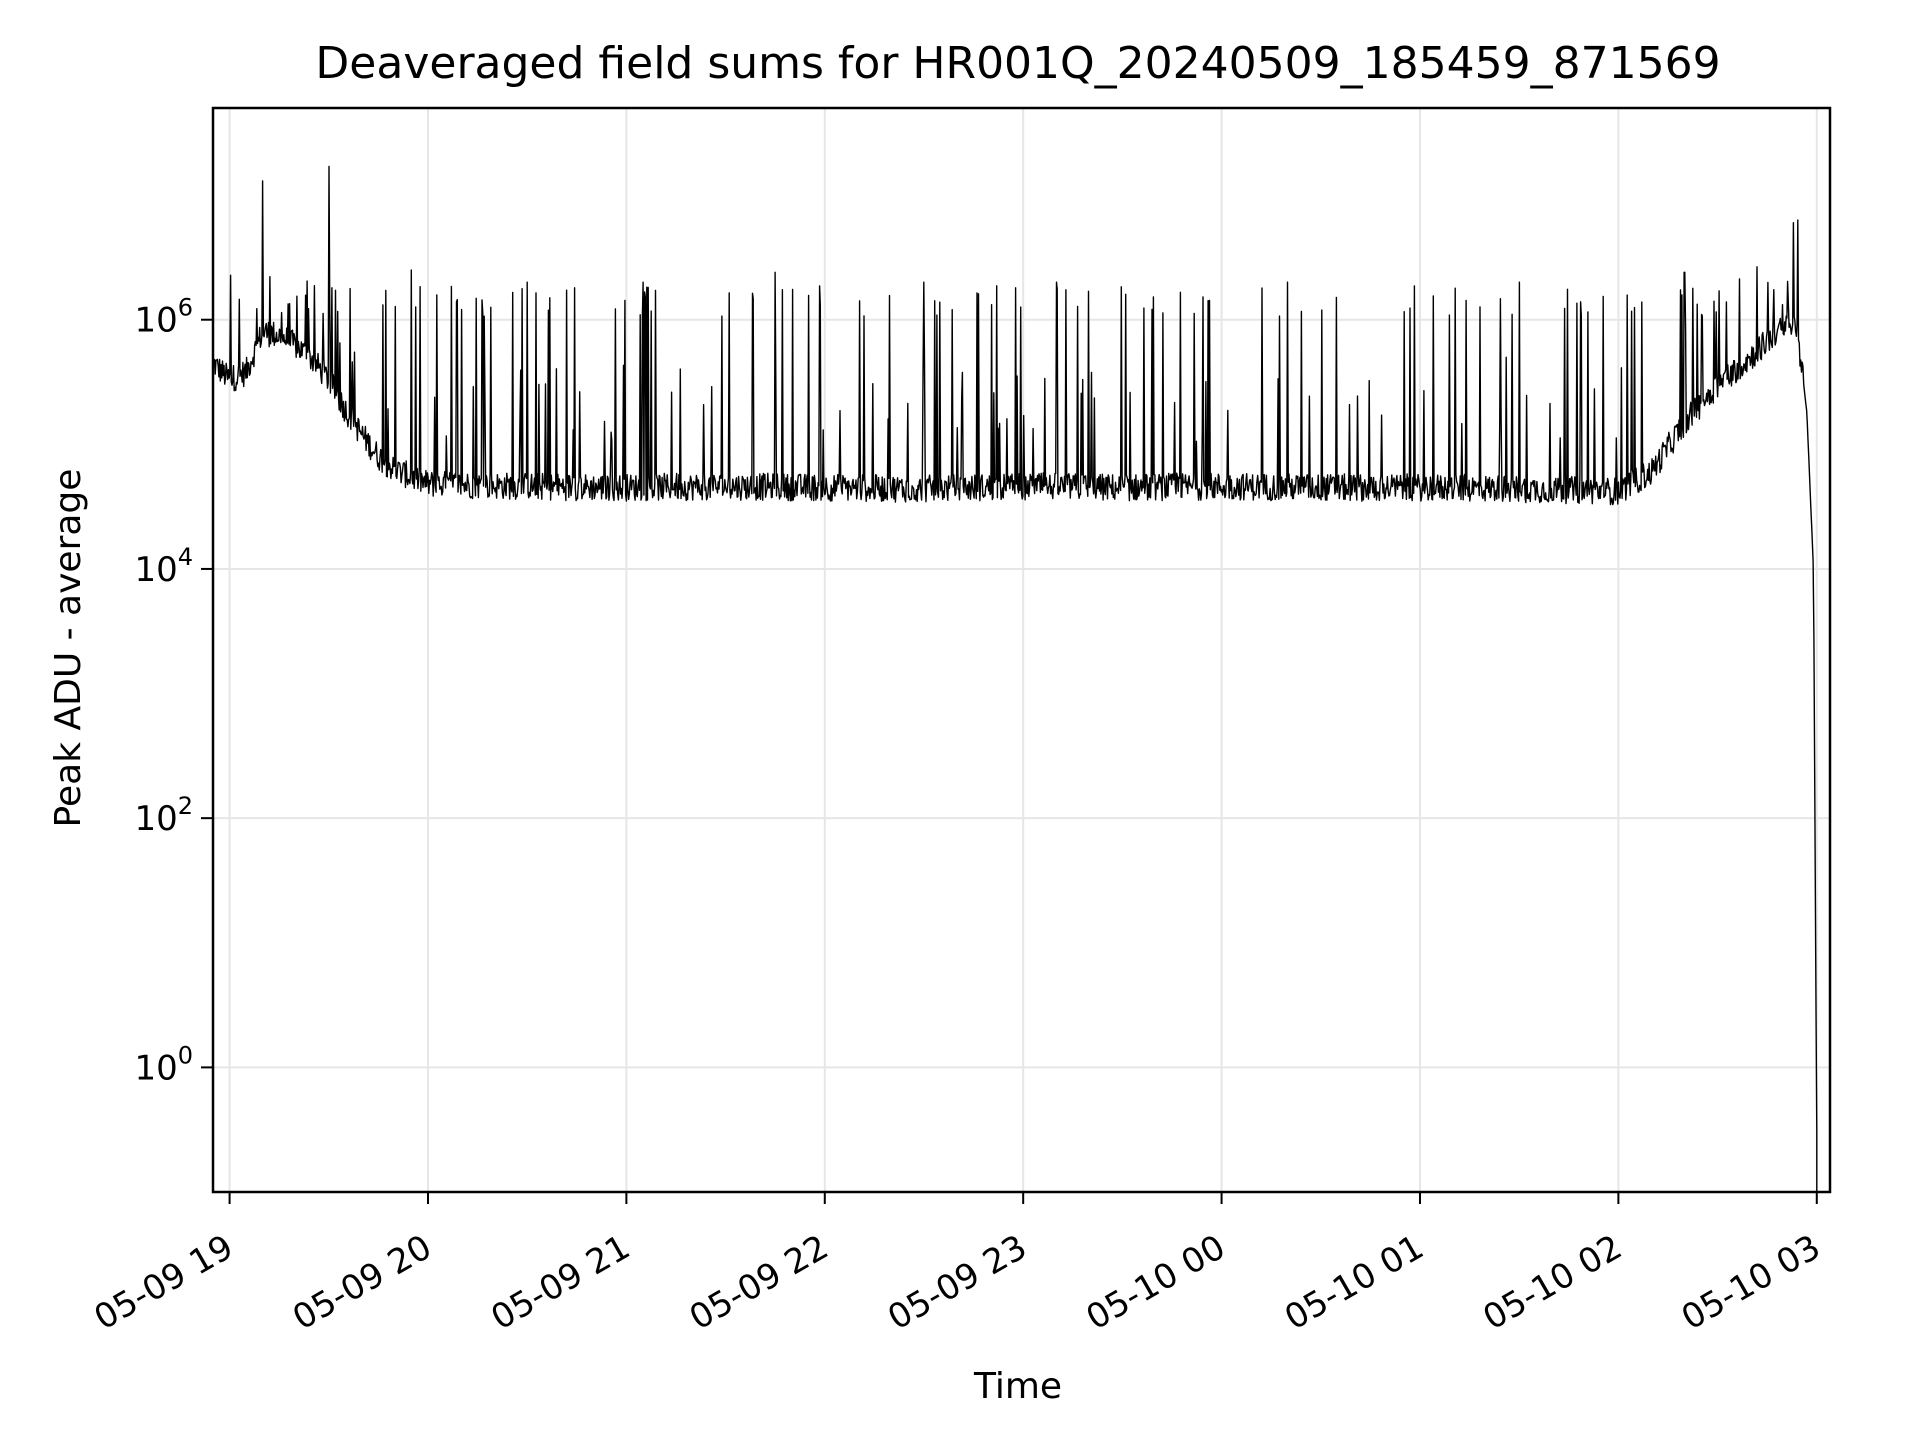 Image resolution: width=1920 pixels, height=1440 pixels. What do you see at coordinates (68, 648) in the screenshot?
I see `y-axis-label: Peak ADU - average` at bounding box center [68, 648].